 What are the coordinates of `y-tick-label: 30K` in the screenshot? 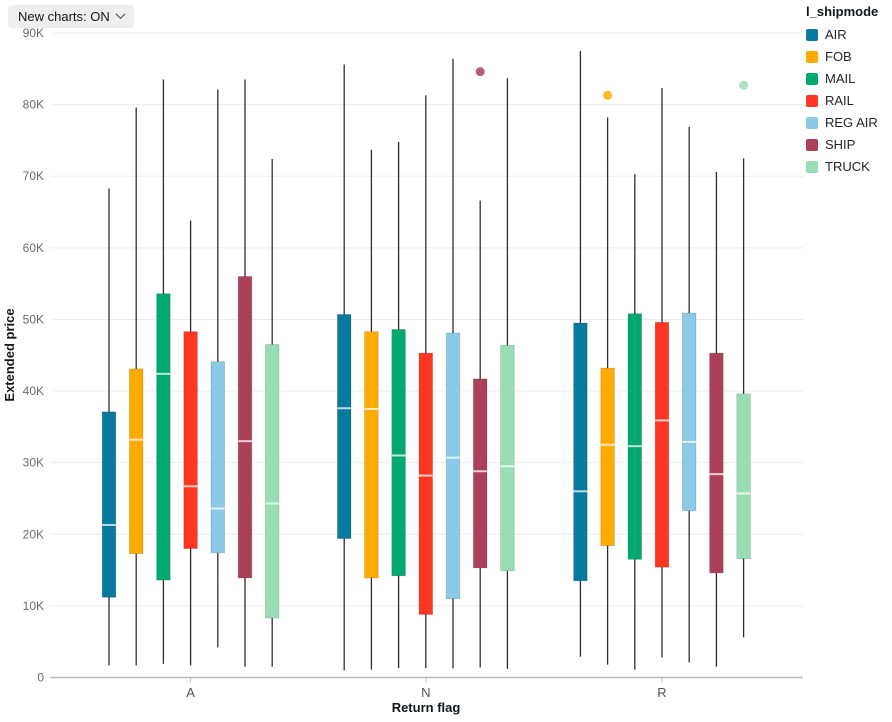 It's located at (33, 463).